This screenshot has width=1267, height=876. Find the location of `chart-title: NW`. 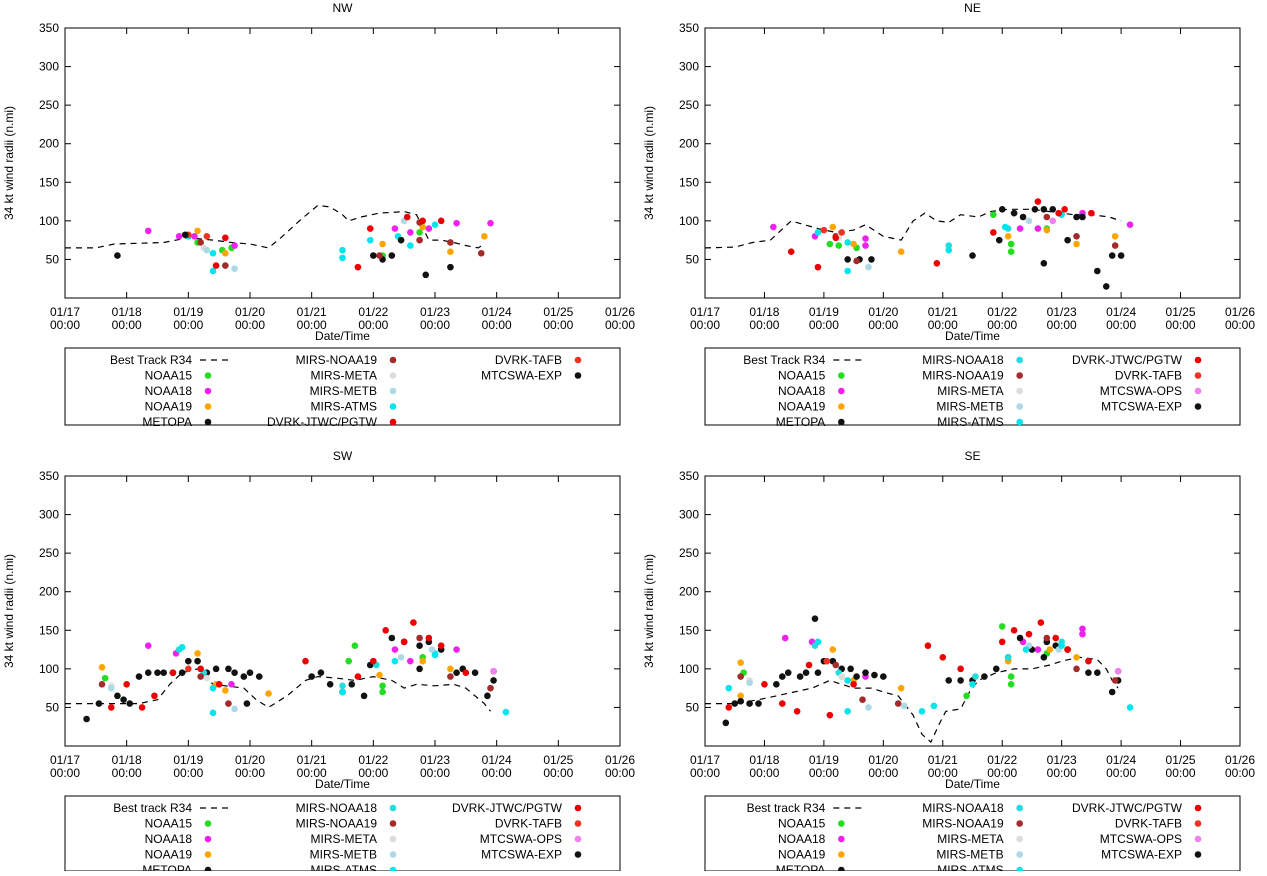

chart-title: NW is located at coordinates (343, 8).